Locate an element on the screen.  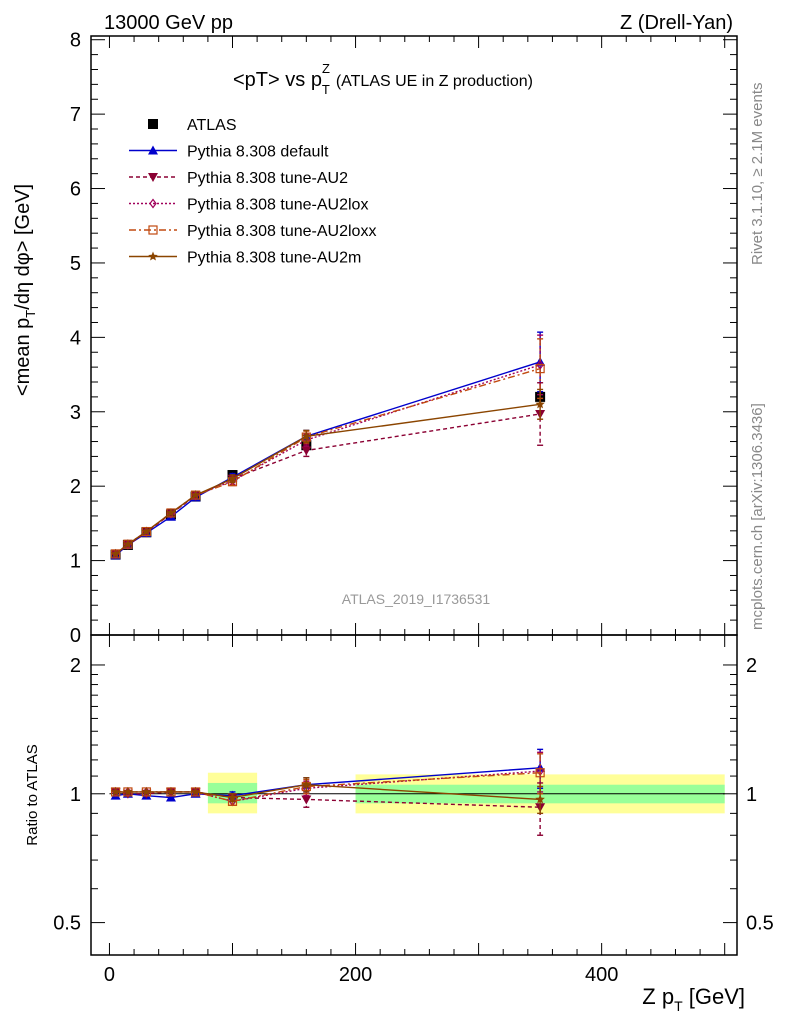
main-y-tick-label: 4 is located at coordinates (75, 338).